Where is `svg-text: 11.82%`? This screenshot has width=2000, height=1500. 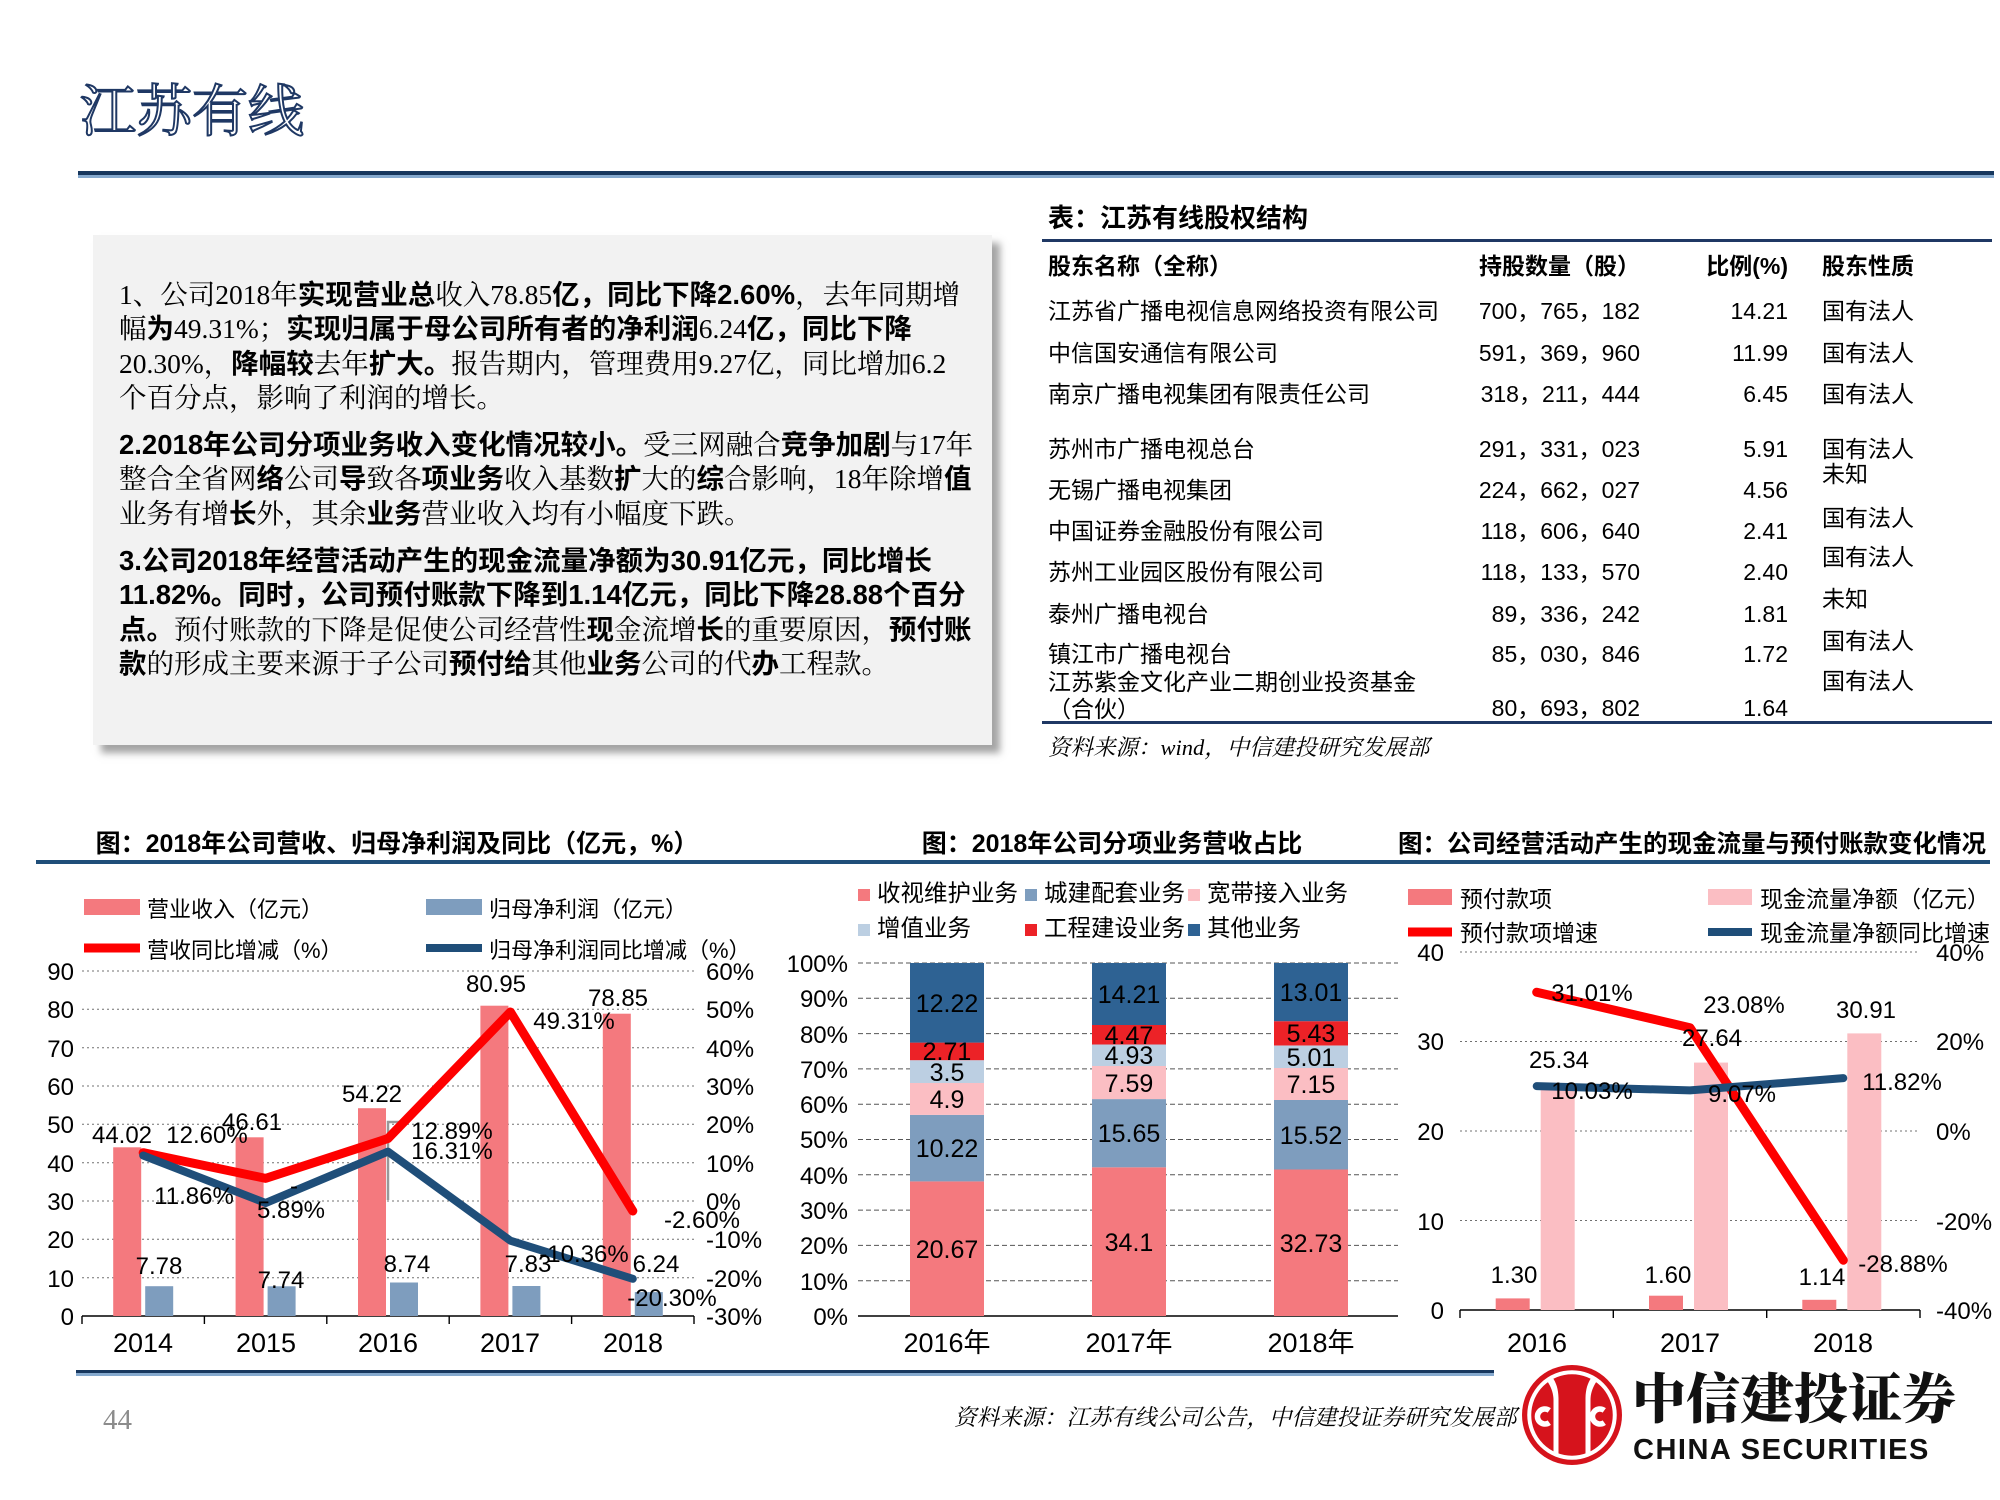 svg-text: 11.82% is located at coordinates (1902, 1082).